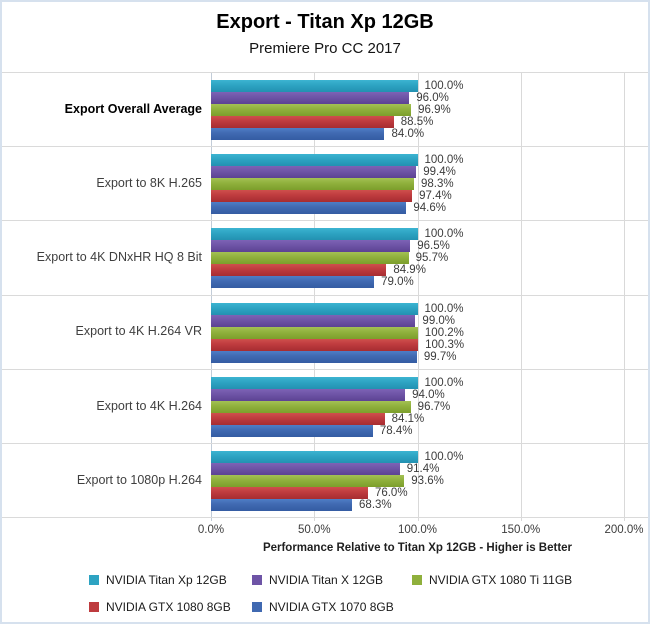  What do you see at coordinates (314, 530) in the screenshot?
I see `x-tick-label: 50.0%` at bounding box center [314, 530].